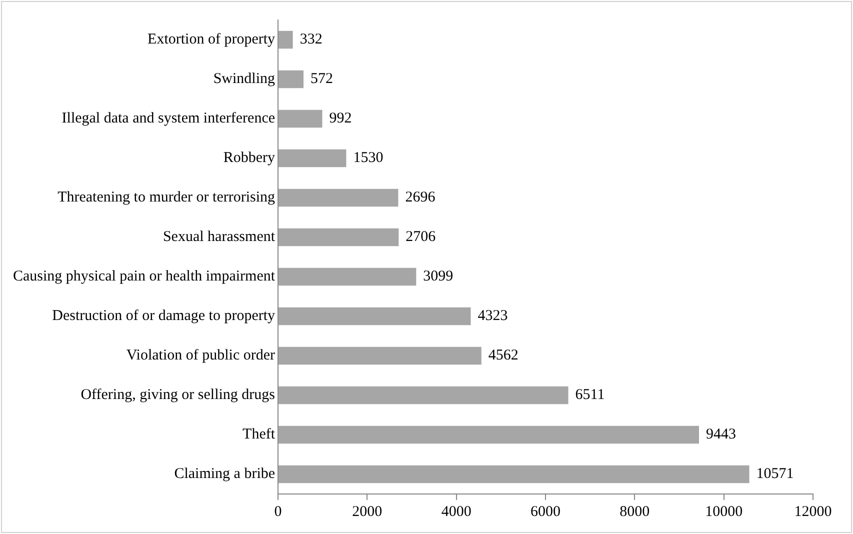 The image size is (853, 534). What do you see at coordinates (420, 198) in the screenshot?
I see `data-label: 2696` at bounding box center [420, 198].